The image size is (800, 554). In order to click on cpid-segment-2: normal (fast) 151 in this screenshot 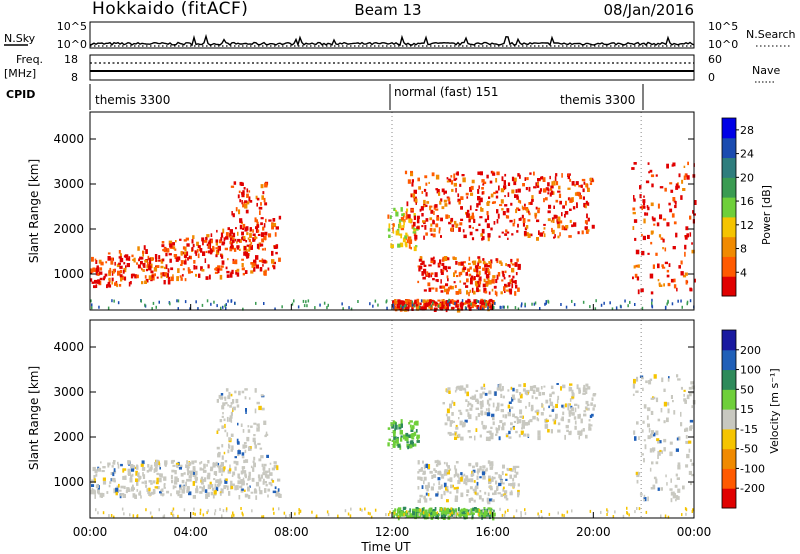, I will do `click(446, 92)`.